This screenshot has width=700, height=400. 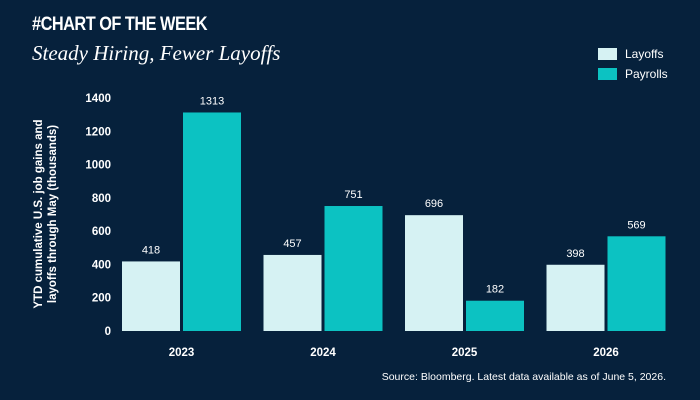 What do you see at coordinates (323, 353) in the screenshot?
I see `x-tick-label: 2024` at bounding box center [323, 353].